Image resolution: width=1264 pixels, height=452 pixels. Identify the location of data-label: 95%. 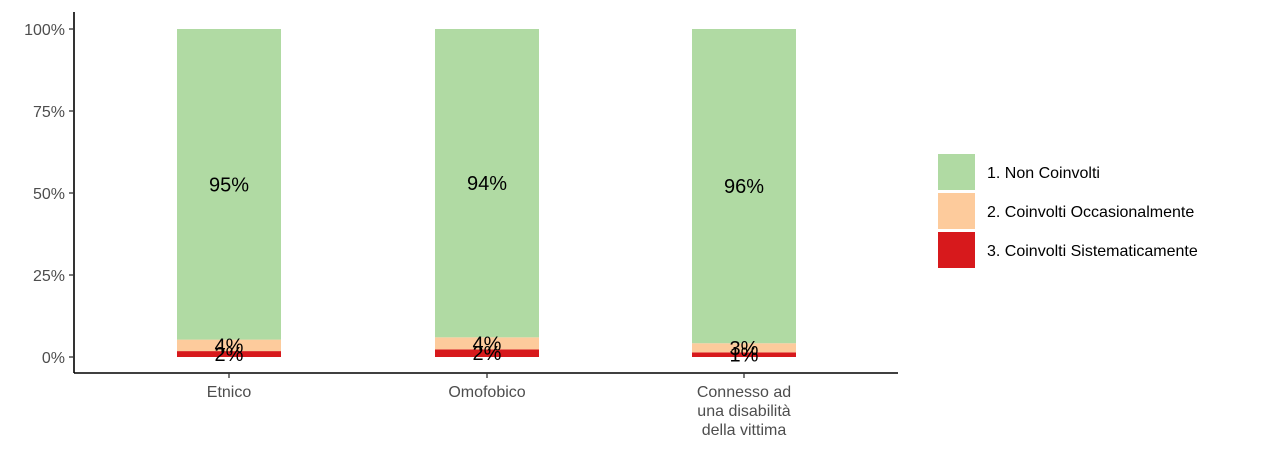
(229, 185).